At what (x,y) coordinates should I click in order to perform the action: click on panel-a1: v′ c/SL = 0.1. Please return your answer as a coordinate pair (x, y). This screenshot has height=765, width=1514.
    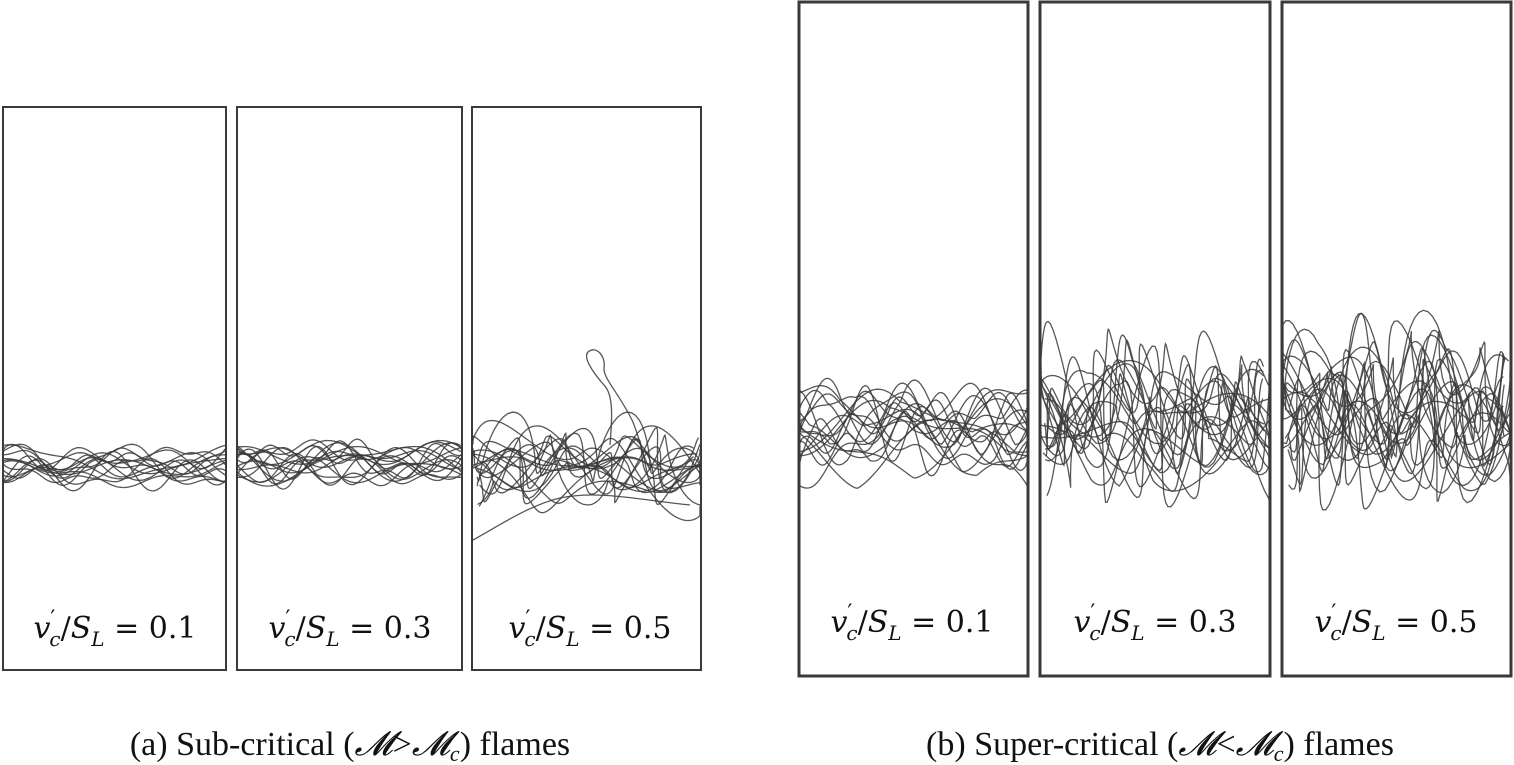
    Looking at the image, I should click on (114, 388).